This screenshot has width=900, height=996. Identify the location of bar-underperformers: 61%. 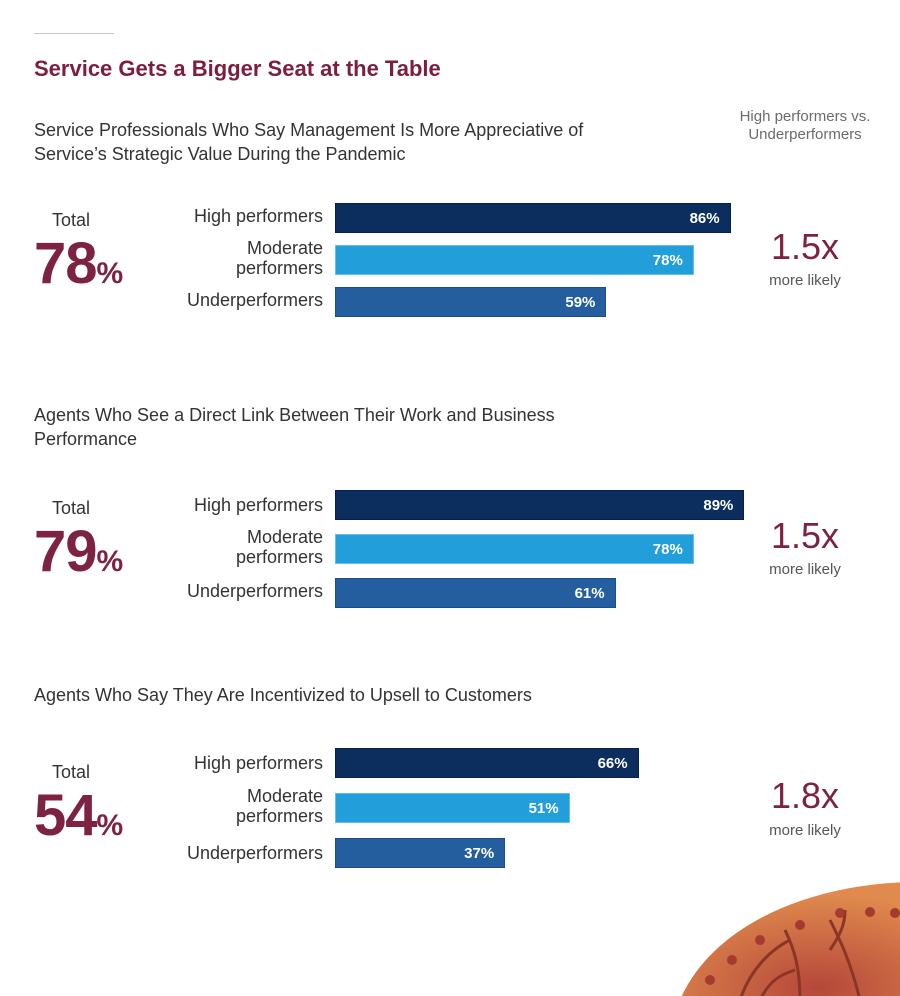
(475, 593).